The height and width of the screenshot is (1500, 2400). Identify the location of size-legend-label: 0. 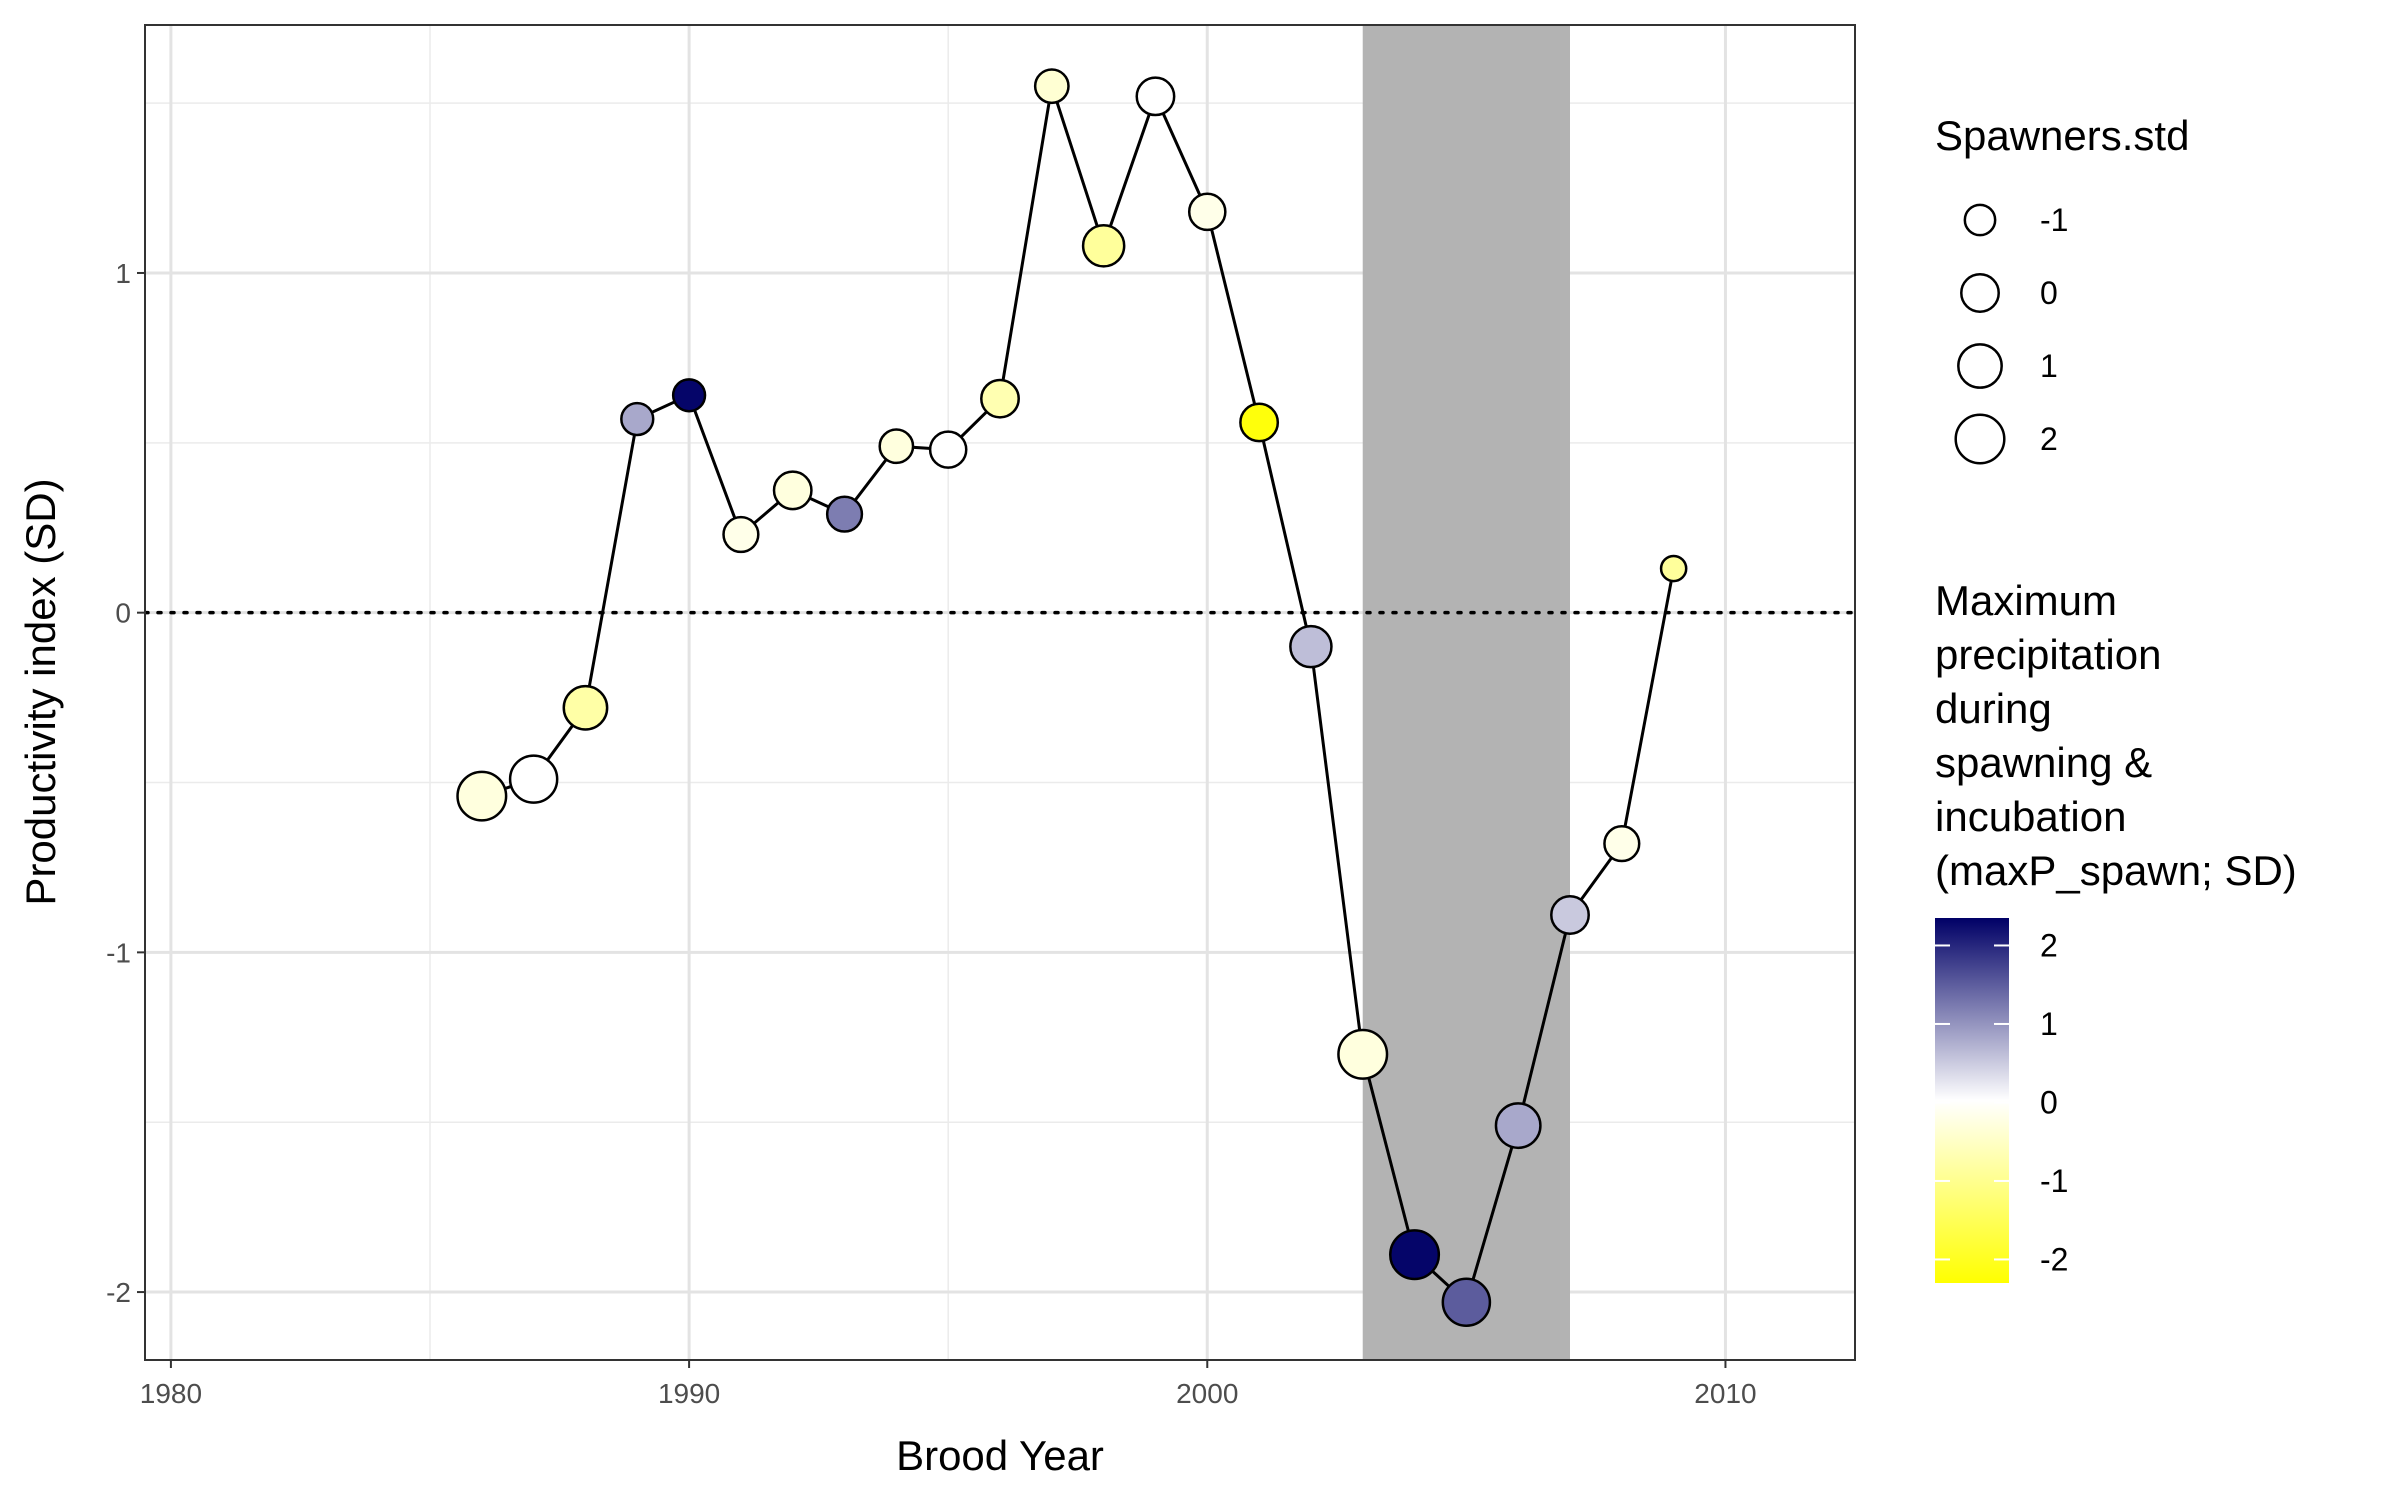
(2049, 293).